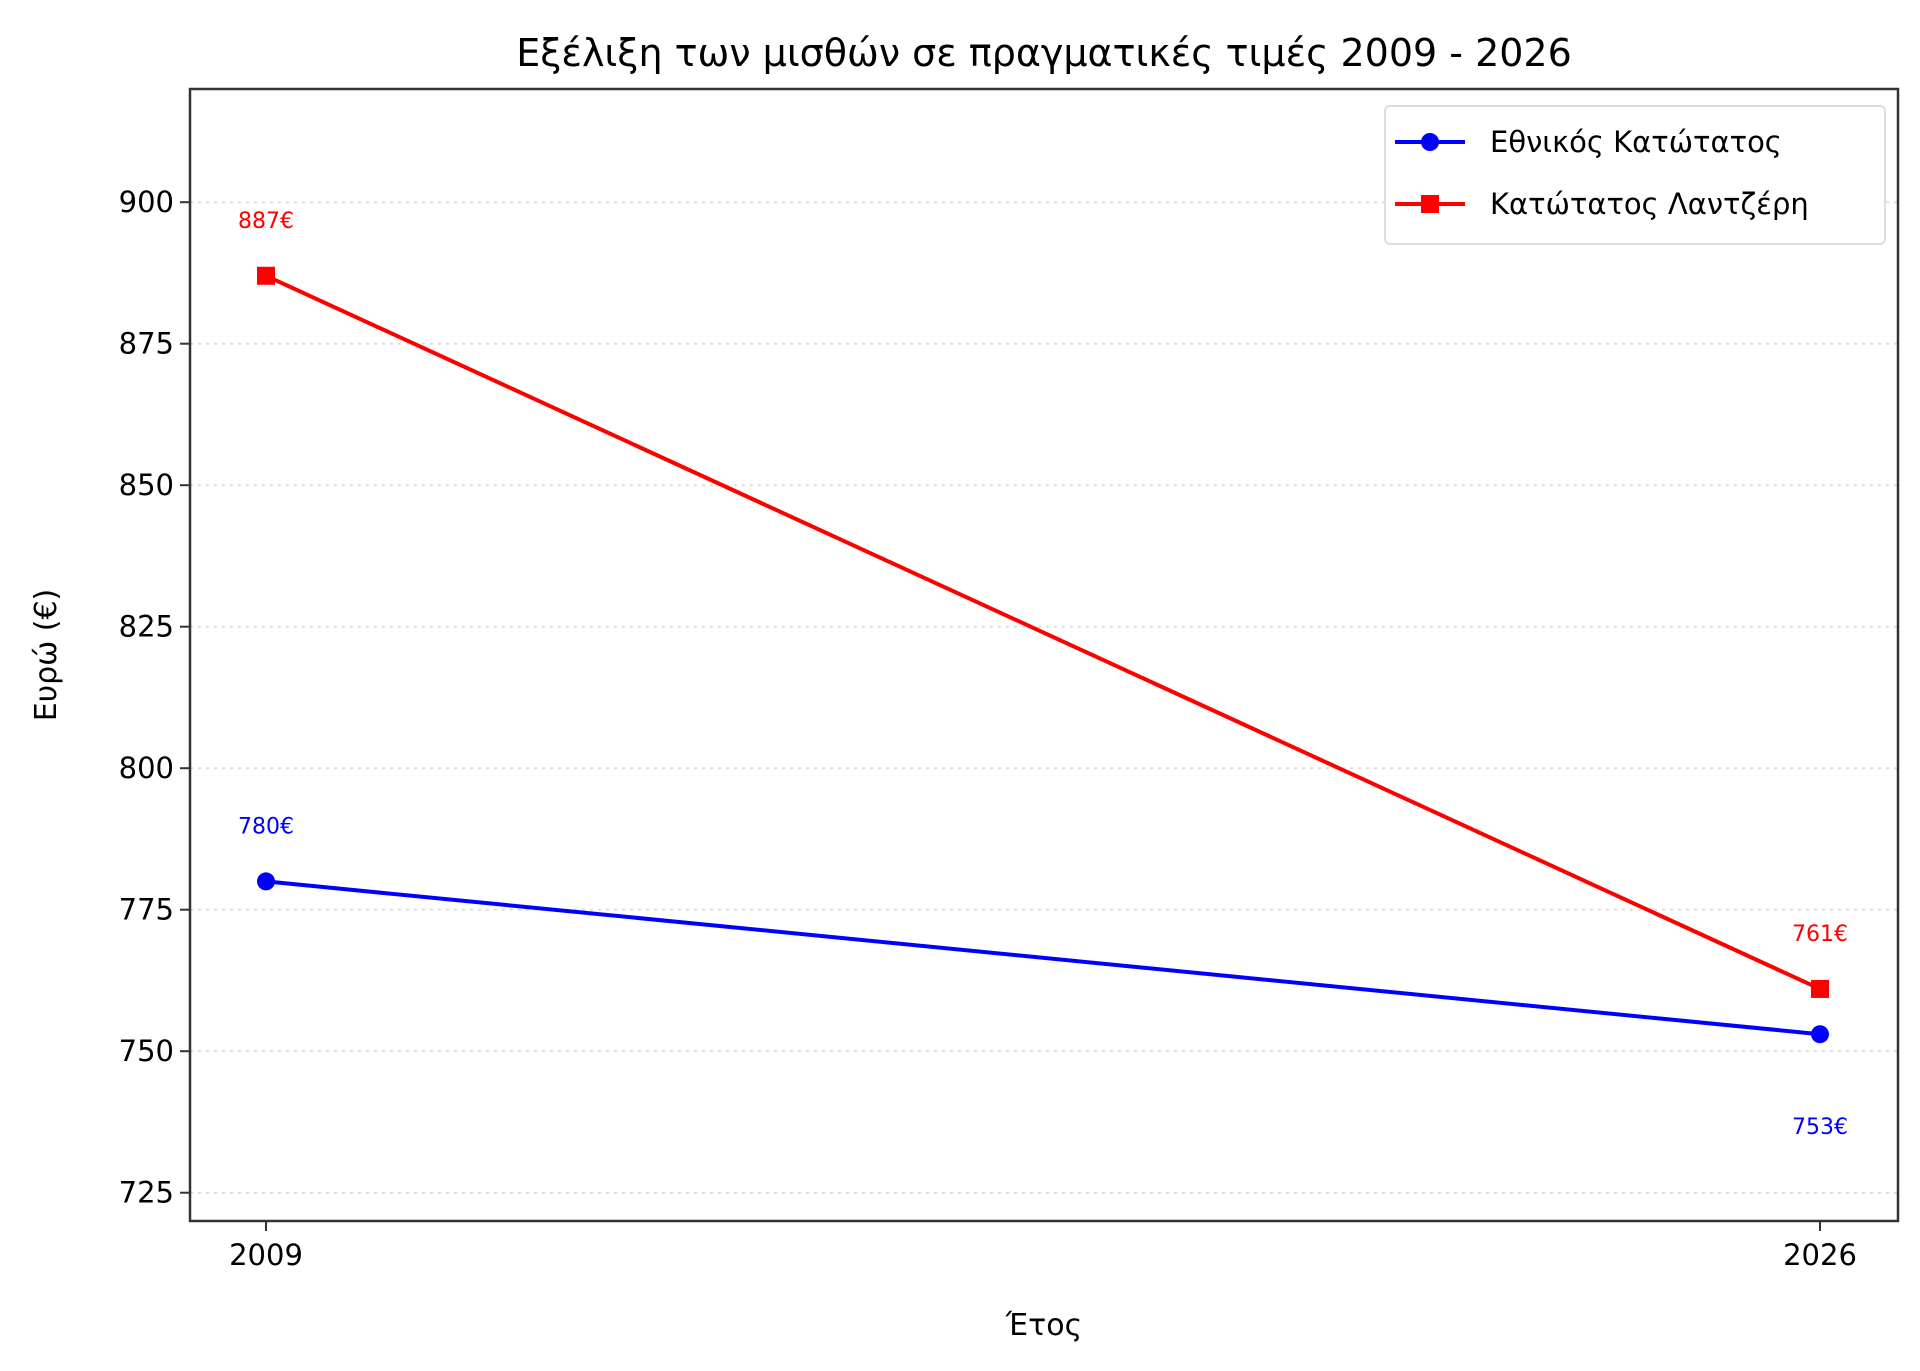 The width and height of the screenshot is (1920, 1371). I want to click on legend-label: Εθνικός Κατώτατος, so click(1636, 142).